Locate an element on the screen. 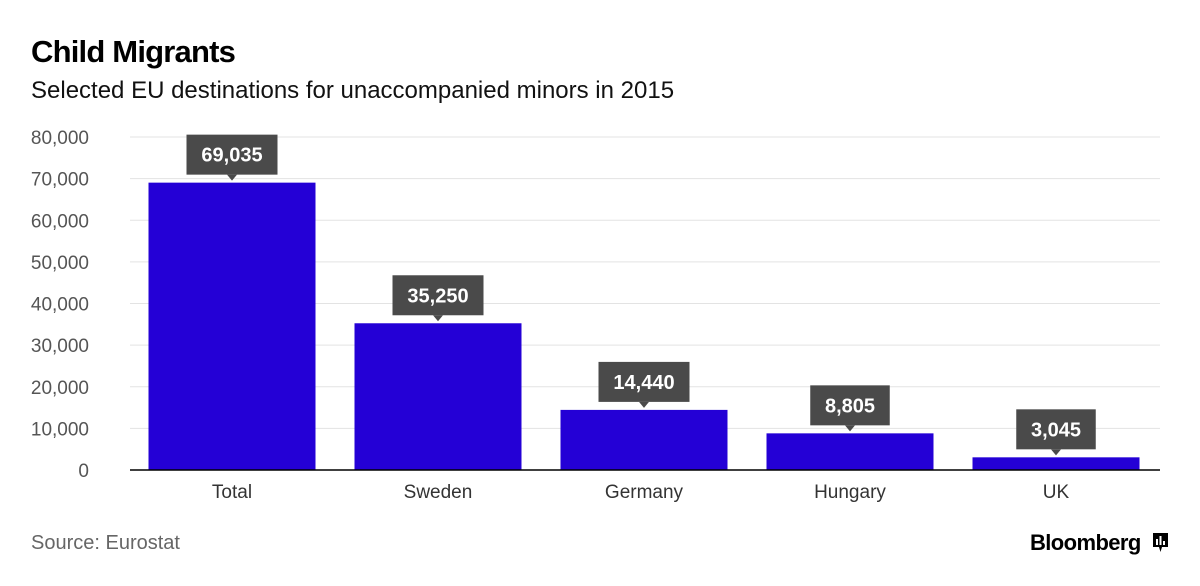 The image size is (1200, 586). data-label: 35,250 is located at coordinates (437, 296).